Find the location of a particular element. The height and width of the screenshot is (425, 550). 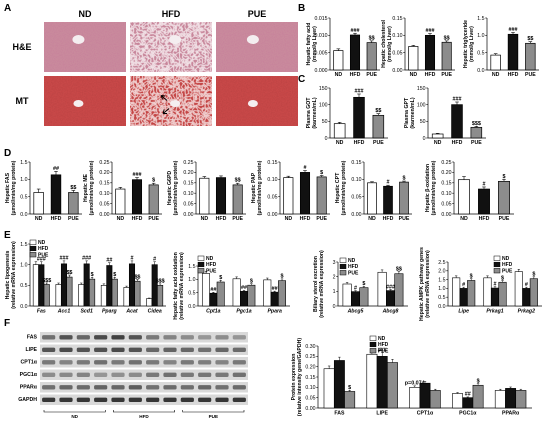

x-tick-label: Fas is located at coordinates (41, 312).